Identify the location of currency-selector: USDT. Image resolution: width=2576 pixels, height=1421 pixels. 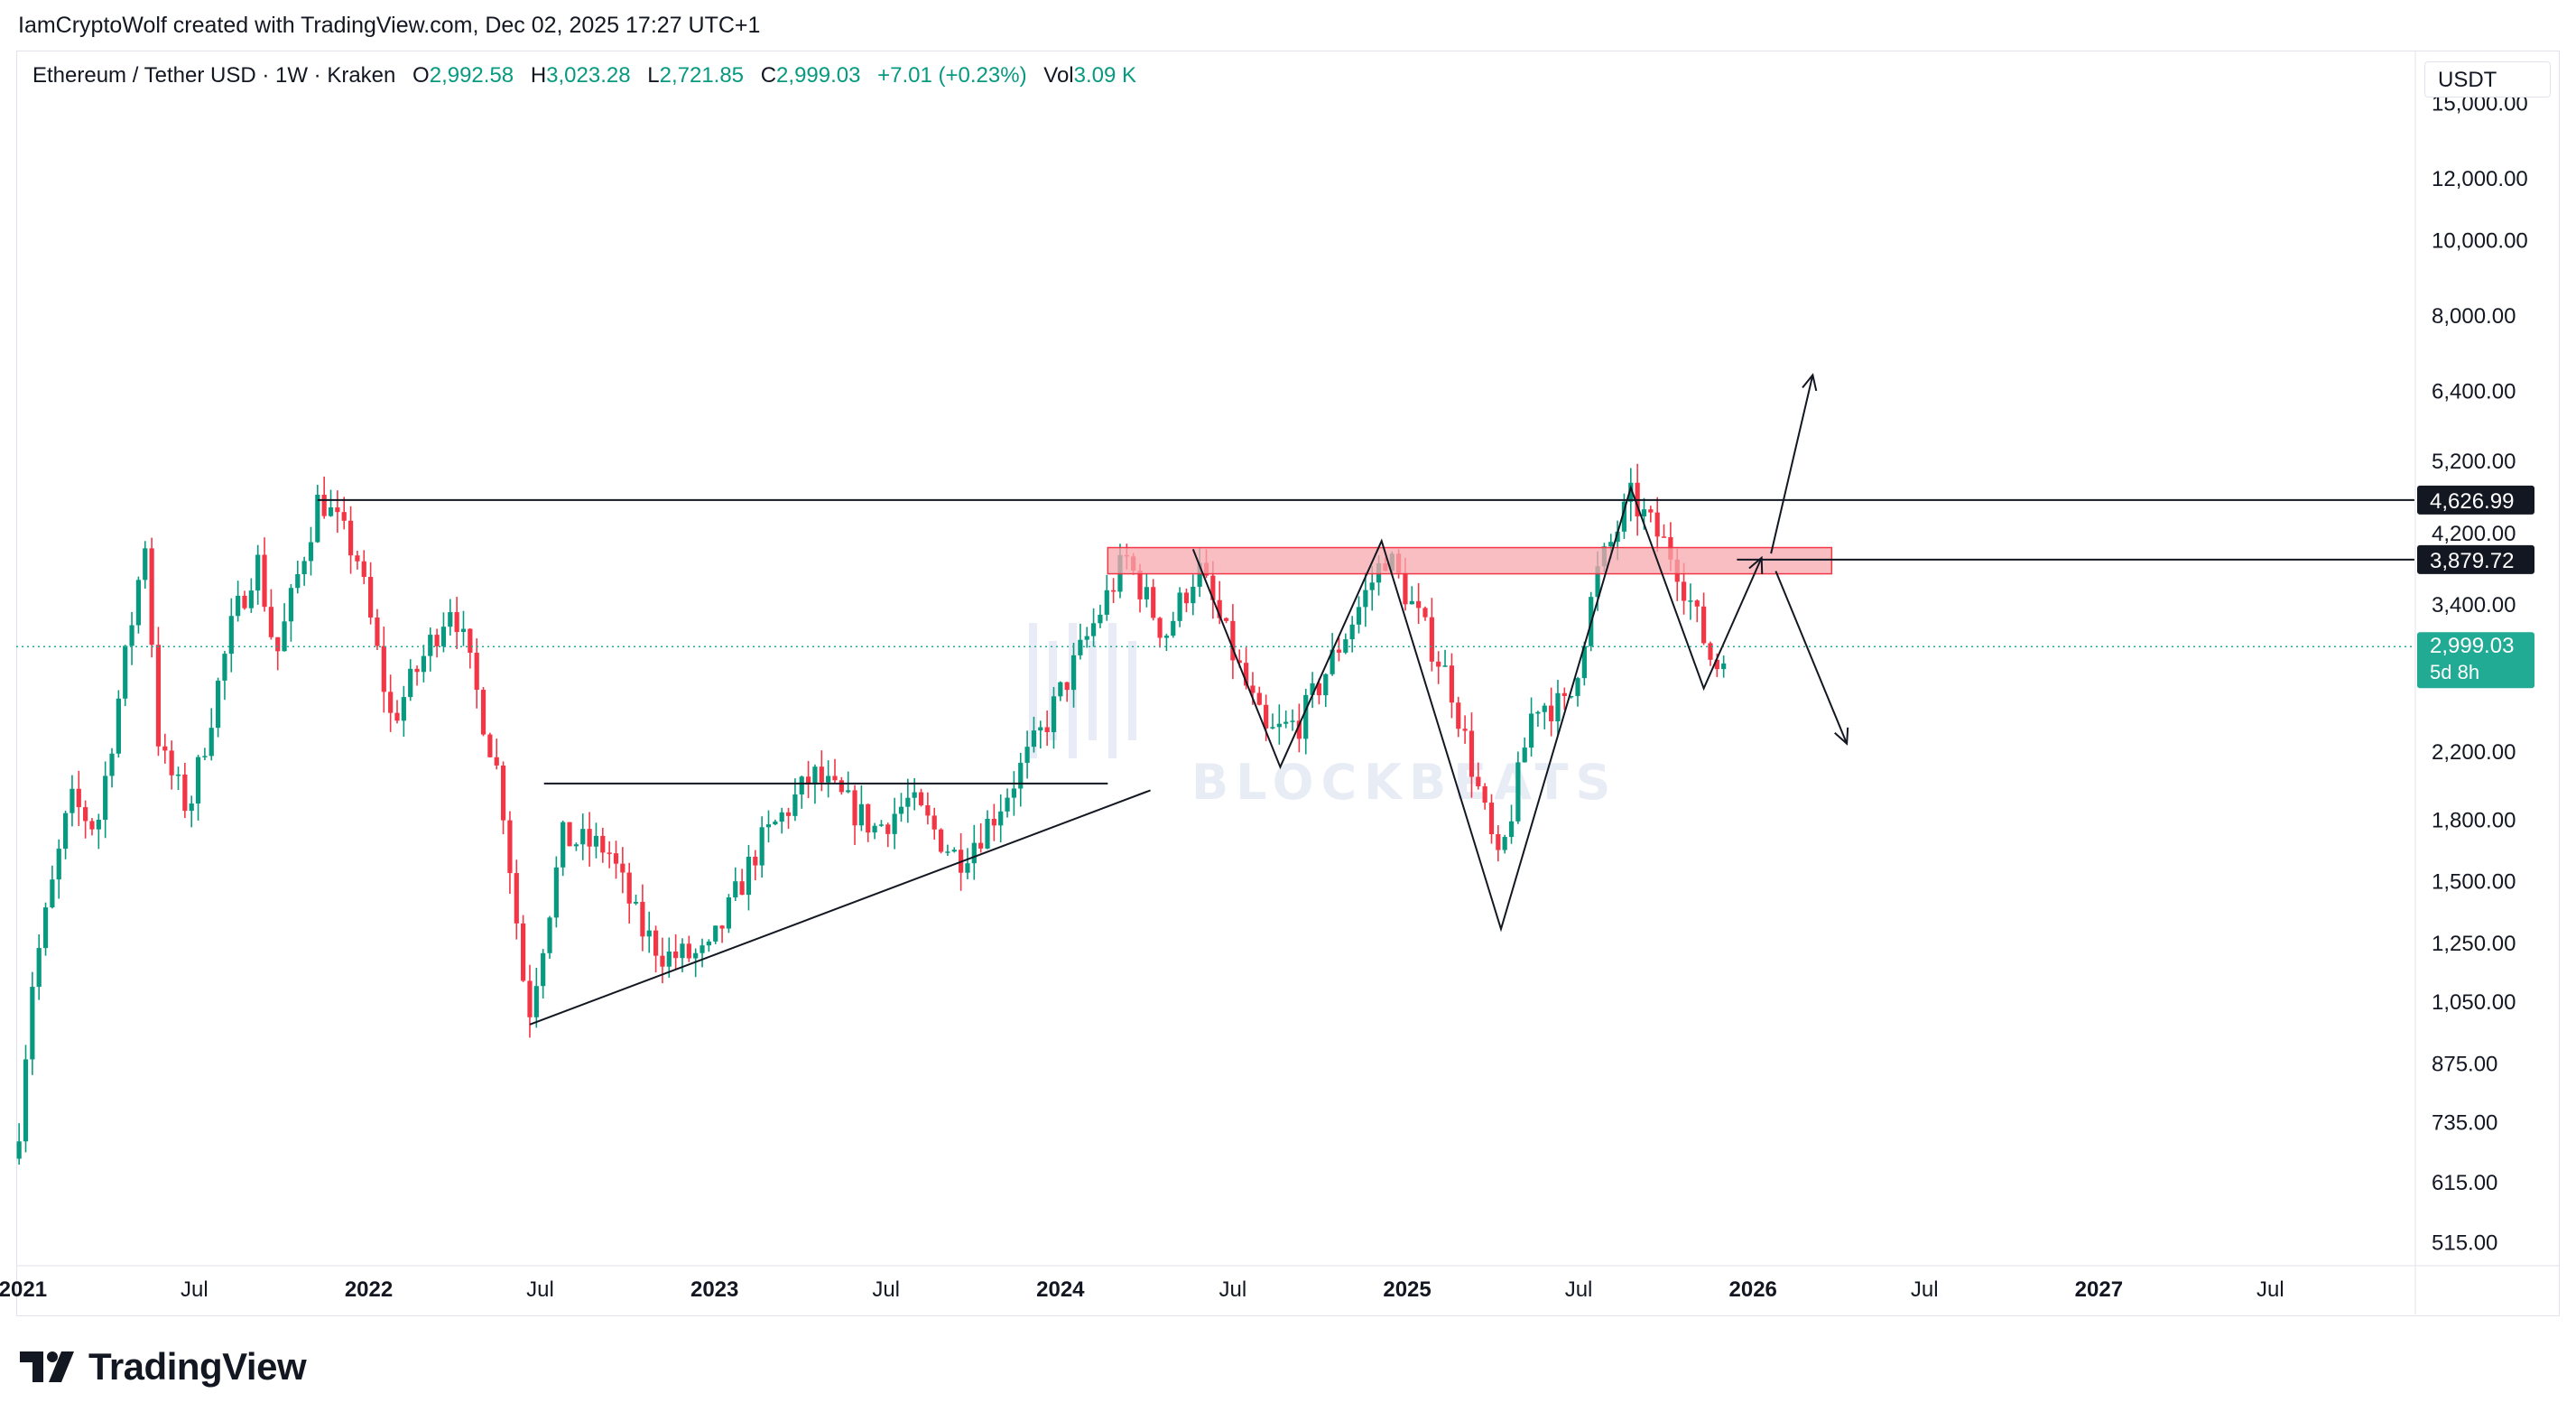
(2487, 80).